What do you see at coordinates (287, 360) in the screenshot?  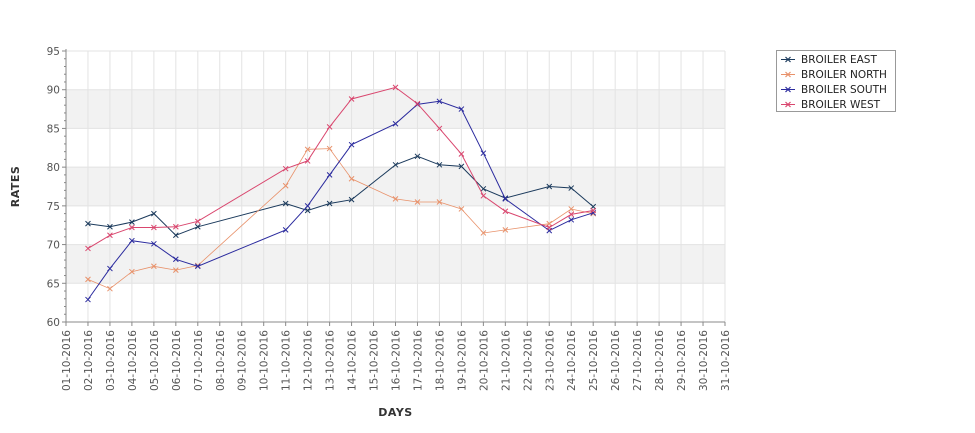 I see `x-tick-label: 11-10-2016` at bounding box center [287, 360].